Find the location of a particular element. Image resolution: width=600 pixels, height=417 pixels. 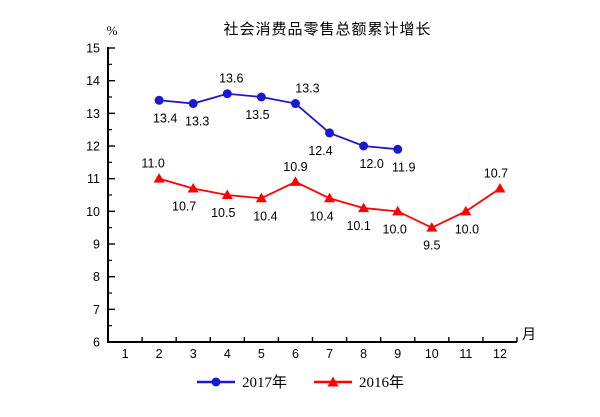

data-label: 10.1 is located at coordinates (358, 226).